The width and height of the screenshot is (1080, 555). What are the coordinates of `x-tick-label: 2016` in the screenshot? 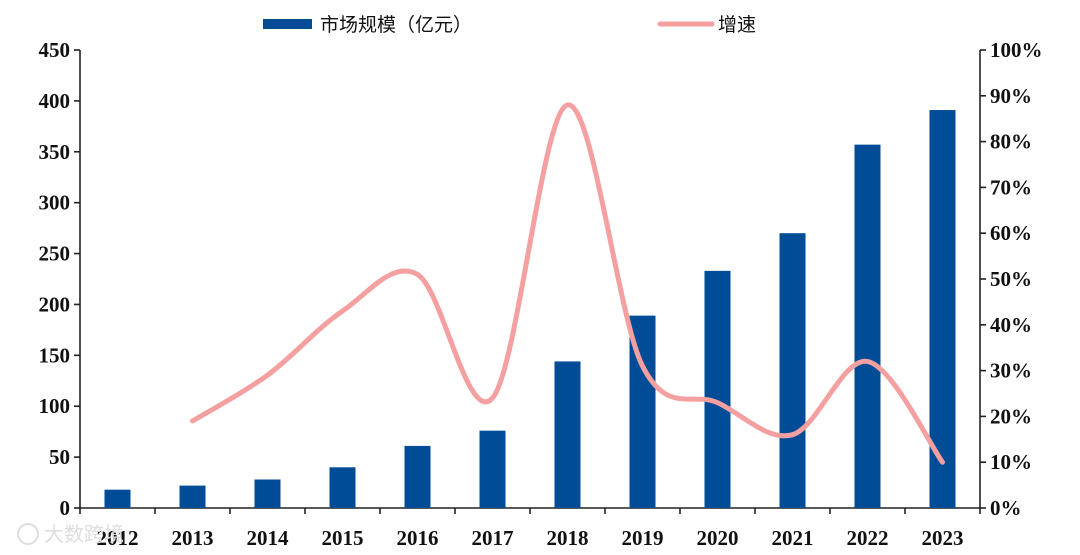 It's located at (418, 538).